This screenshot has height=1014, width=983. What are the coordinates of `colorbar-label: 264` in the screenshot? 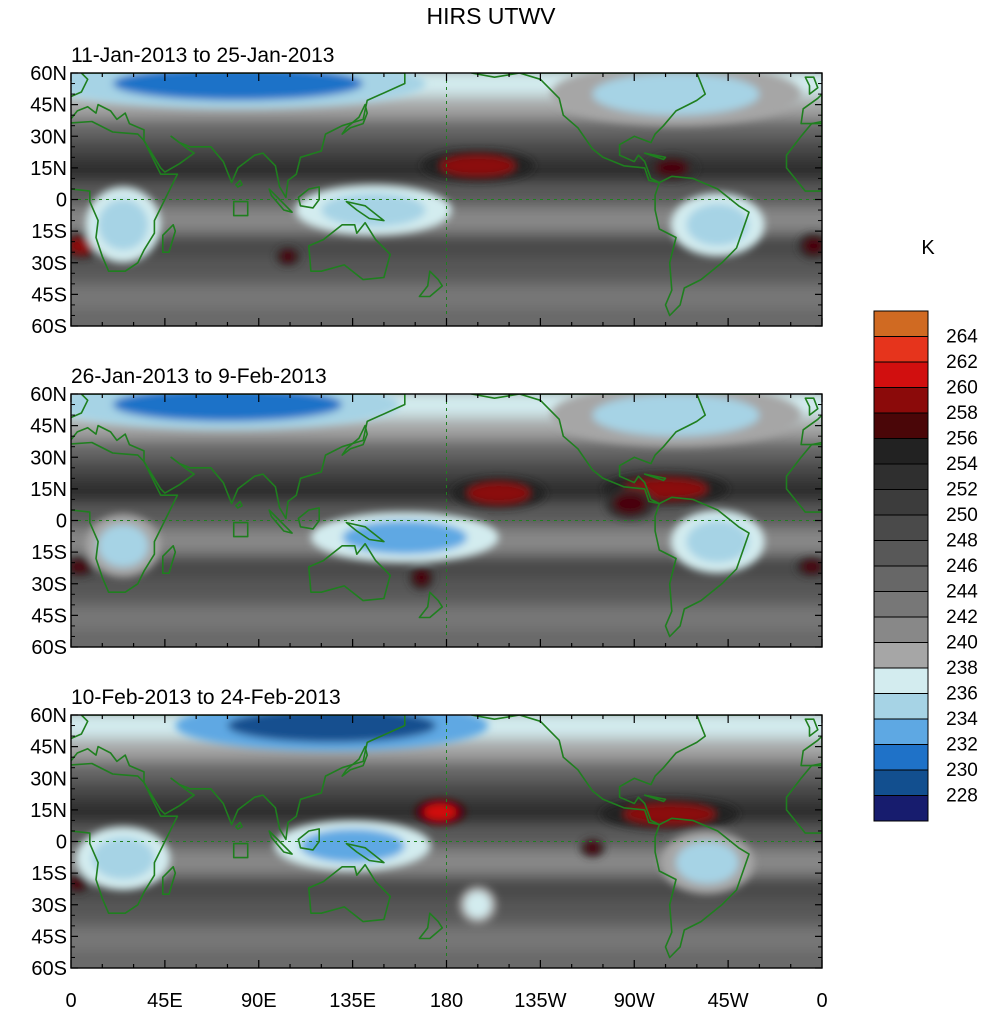 It's located at (962, 337).